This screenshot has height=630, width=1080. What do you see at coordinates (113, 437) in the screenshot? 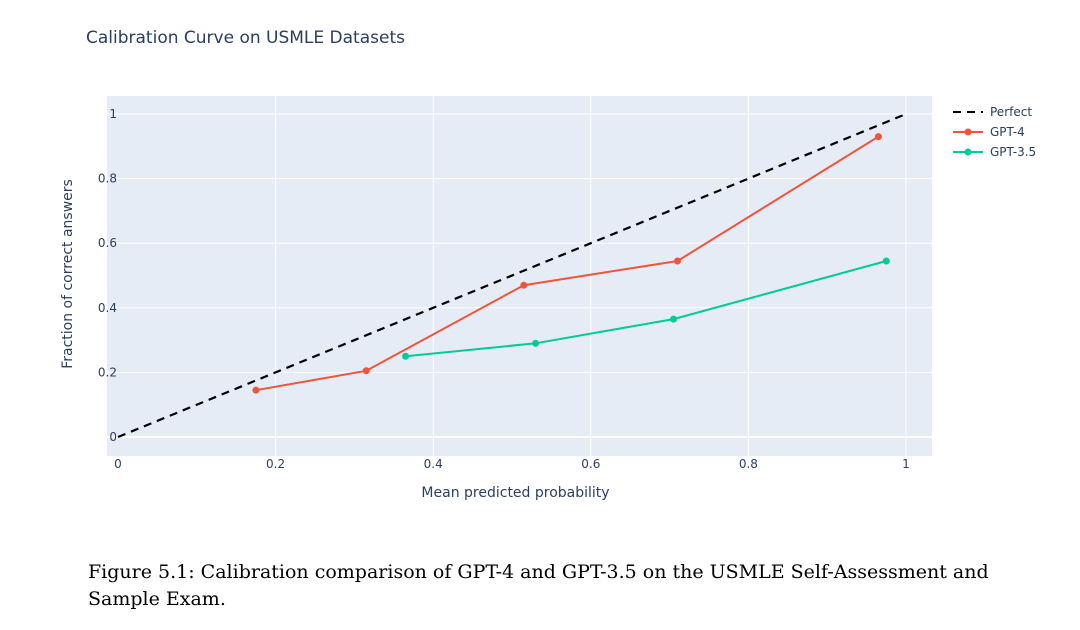
I see `y-tick-label: 0` at bounding box center [113, 437].